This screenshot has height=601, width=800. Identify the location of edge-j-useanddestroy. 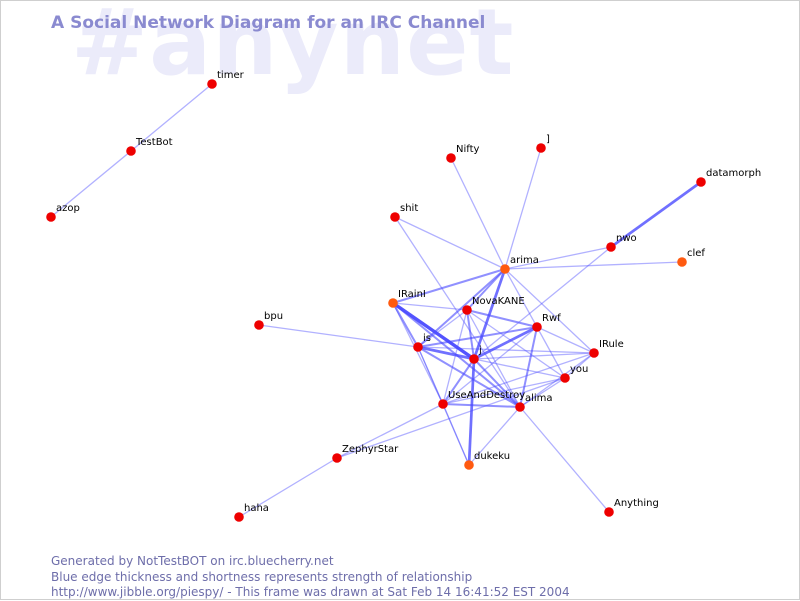
(458, 381).